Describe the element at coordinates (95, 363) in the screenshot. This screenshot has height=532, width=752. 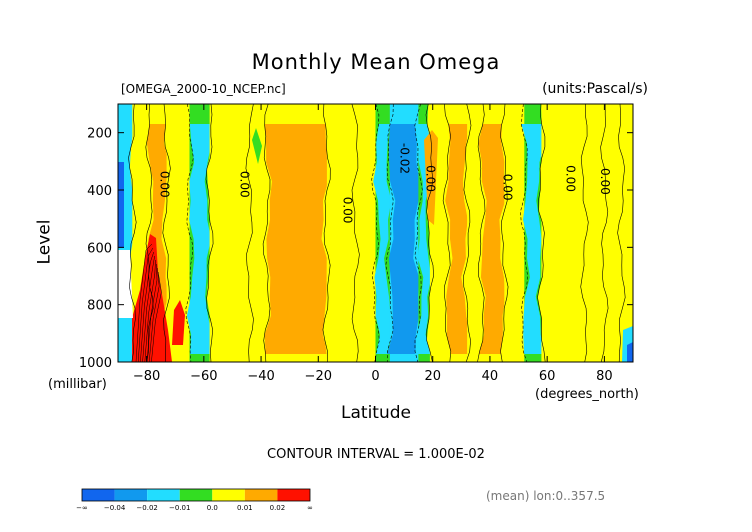
I see `y-tick-label: 1000` at that location.